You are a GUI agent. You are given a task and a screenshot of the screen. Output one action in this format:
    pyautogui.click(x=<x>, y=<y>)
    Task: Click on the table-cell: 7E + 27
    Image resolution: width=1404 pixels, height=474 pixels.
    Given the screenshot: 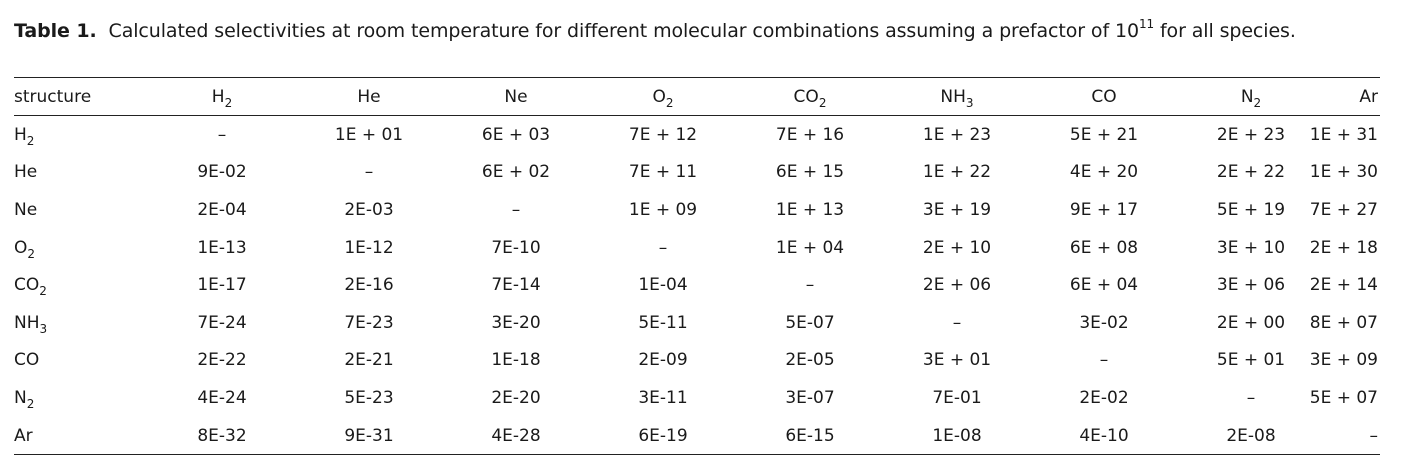 What is the action you would take?
    pyautogui.click(x=1343, y=209)
    